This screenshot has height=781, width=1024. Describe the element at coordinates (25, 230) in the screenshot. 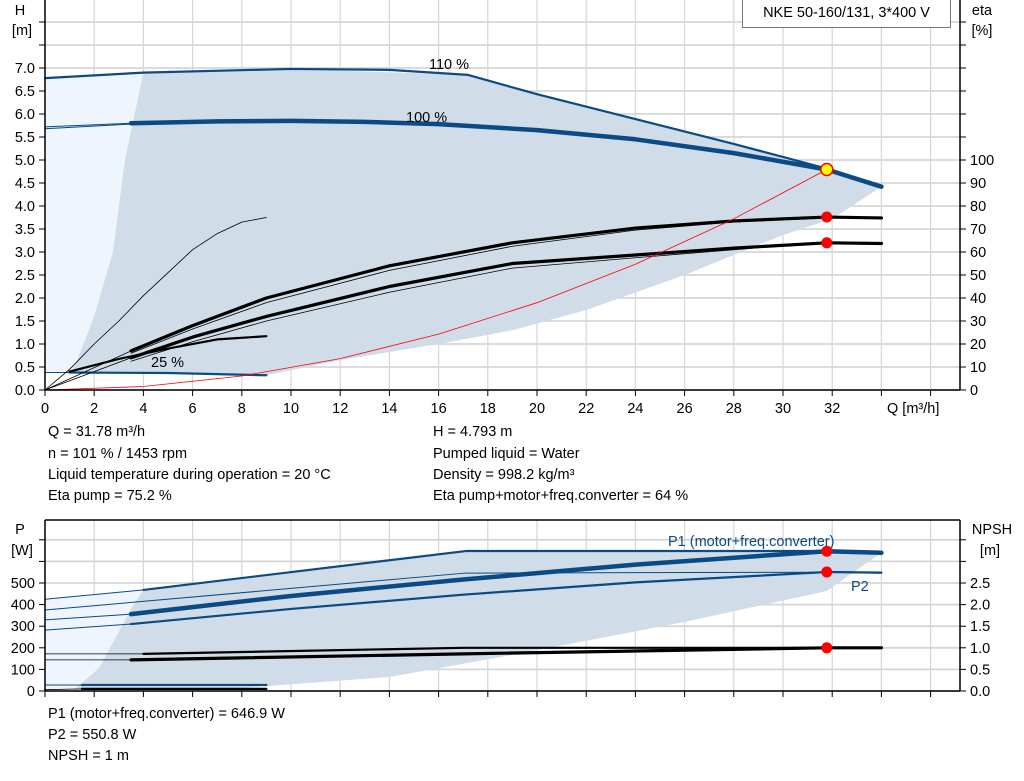

I see `qh-y-tick-label: 3.5` at that location.